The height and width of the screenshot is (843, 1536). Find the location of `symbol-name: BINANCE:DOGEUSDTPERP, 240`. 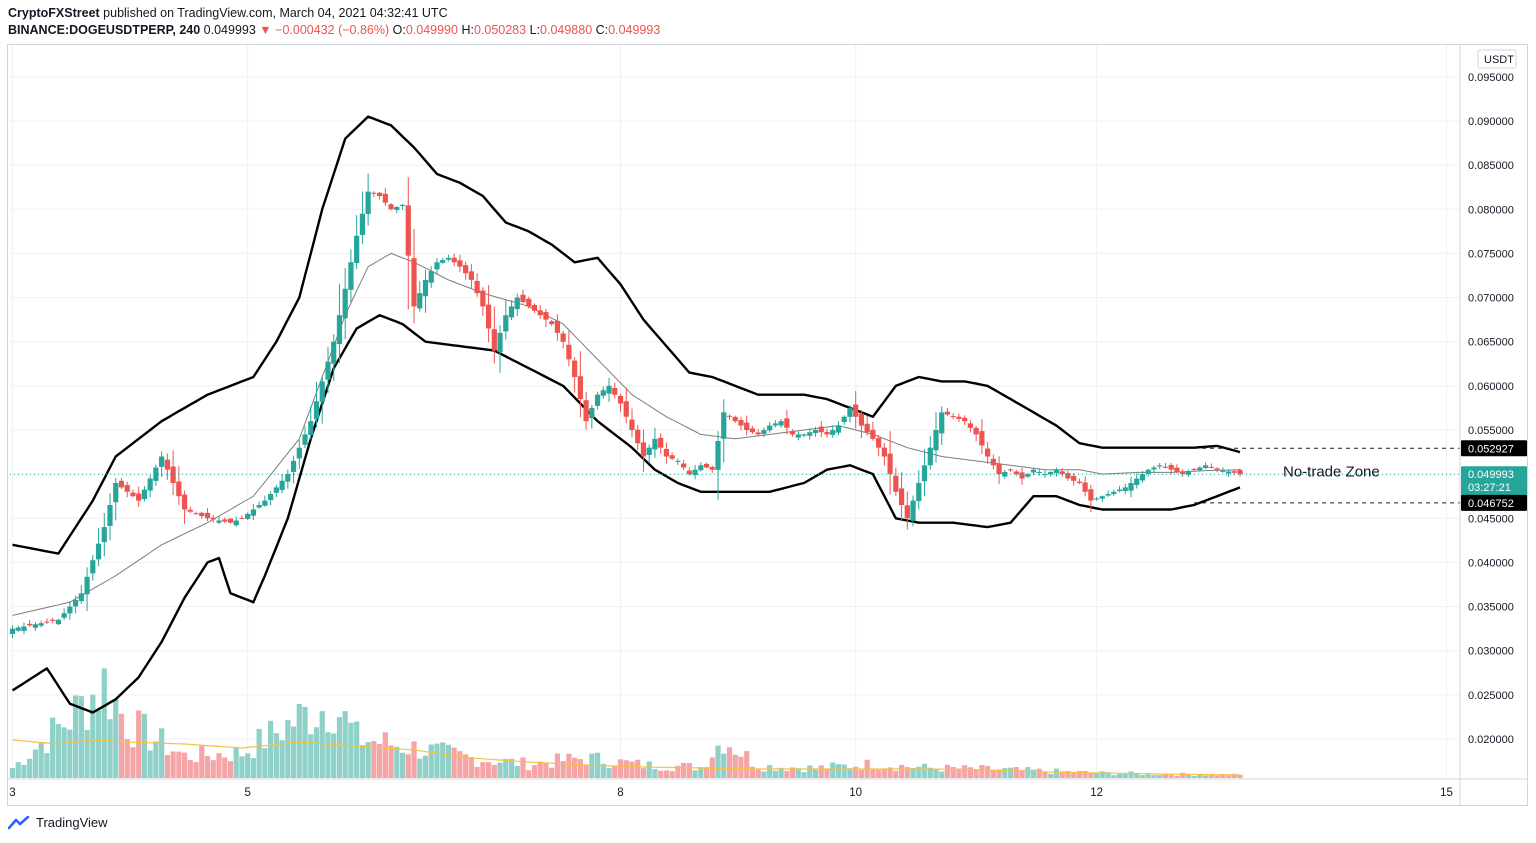

symbol-name: BINANCE:DOGEUSDTPERP, 240 is located at coordinates (104, 30).